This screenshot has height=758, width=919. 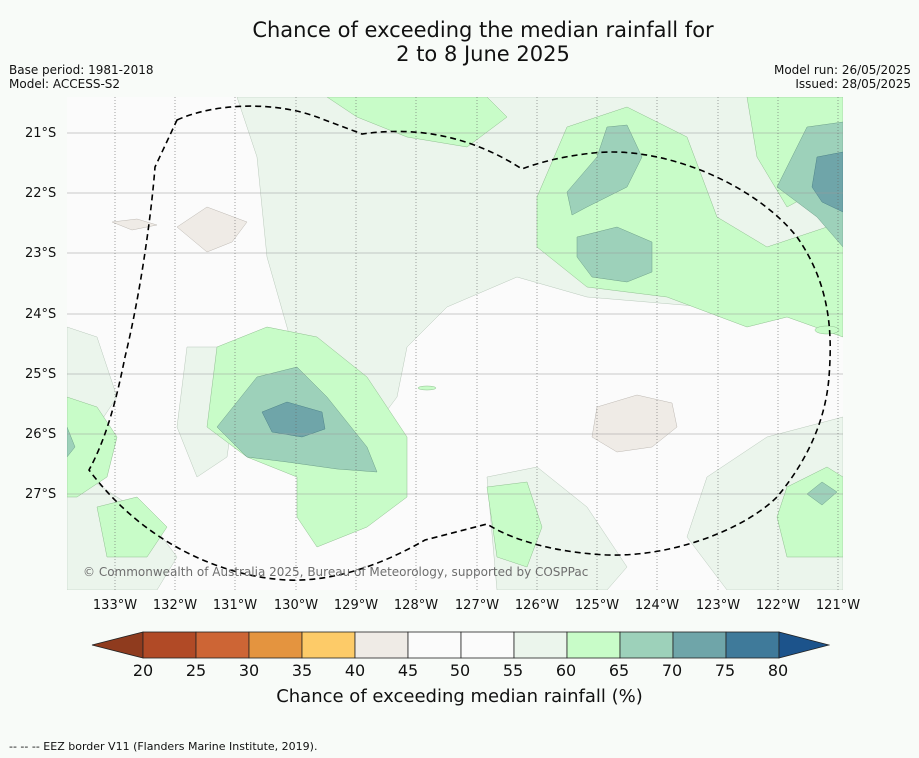 What do you see at coordinates (804, 645) in the screenshot?
I see `colorbar-extend-high` at bounding box center [804, 645].